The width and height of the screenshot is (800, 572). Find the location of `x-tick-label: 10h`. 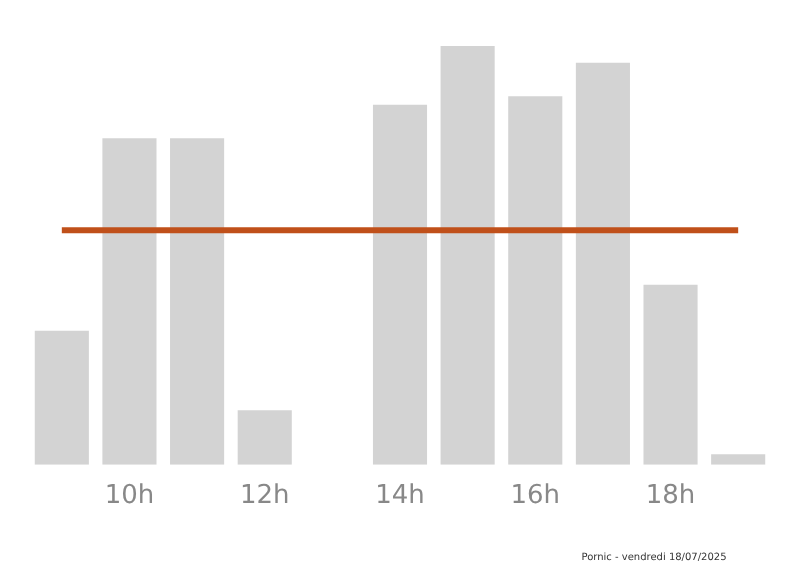

x-tick-label: 10h is located at coordinates (129, 496).